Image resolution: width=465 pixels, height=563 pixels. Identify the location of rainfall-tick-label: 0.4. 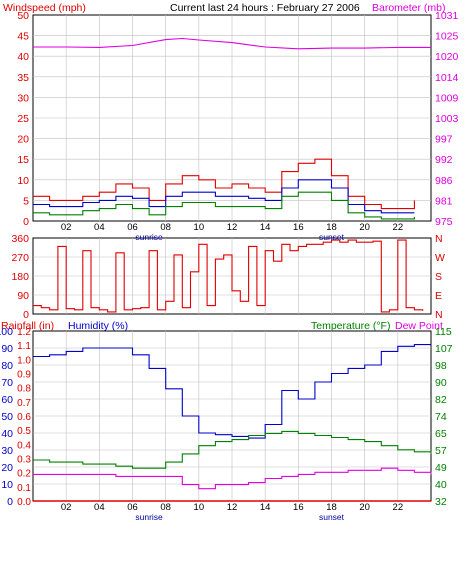
(24, 445).